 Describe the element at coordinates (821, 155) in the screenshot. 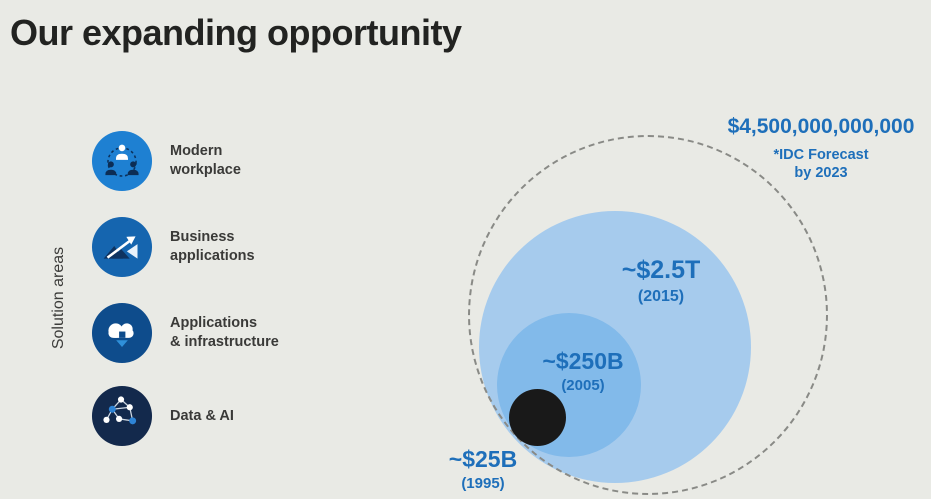

I see `forecast-note-line1: *IDC Forecast` at that location.